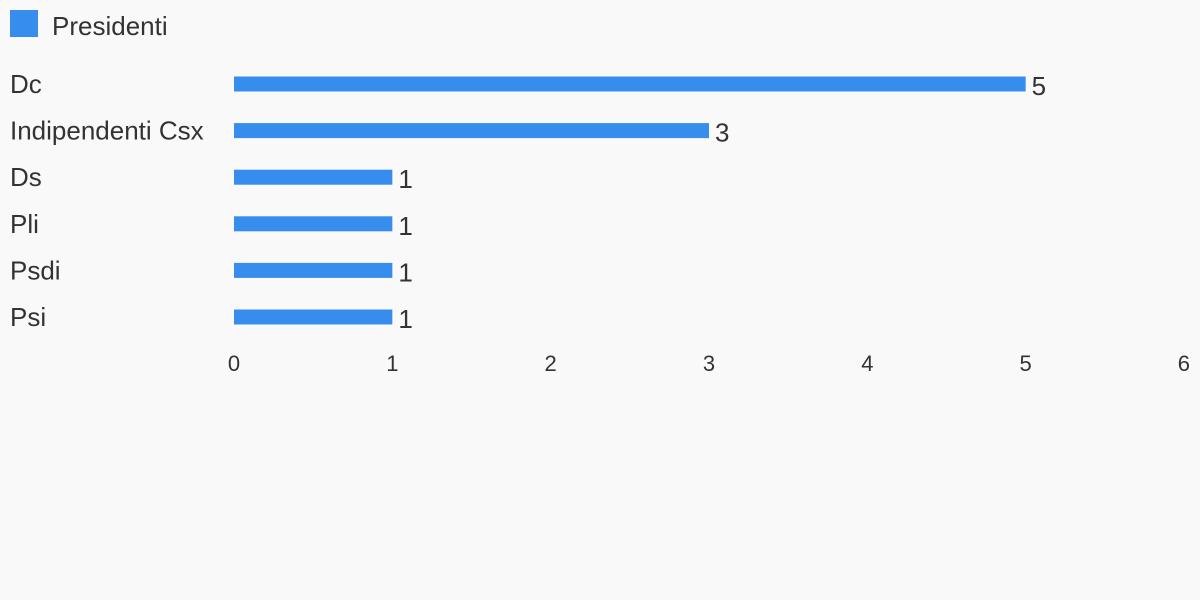 This screenshot has height=600, width=1200. I want to click on category-label: Psi, so click(28, 317).